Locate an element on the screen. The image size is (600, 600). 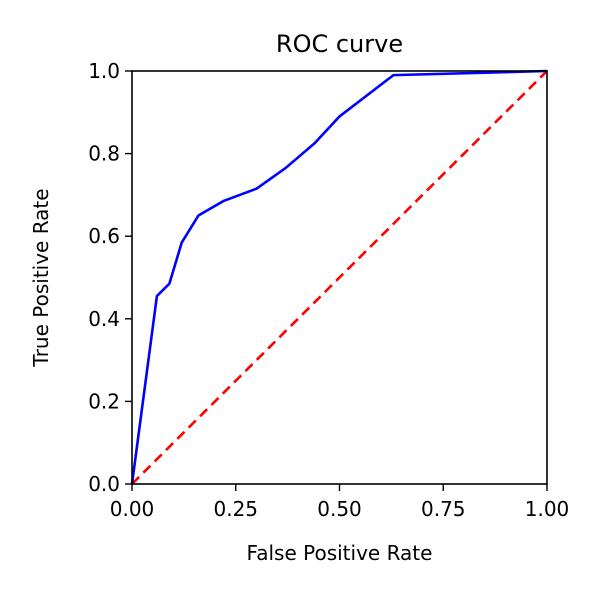
chart-title: ROC curve is located at coordinates (339, 44).